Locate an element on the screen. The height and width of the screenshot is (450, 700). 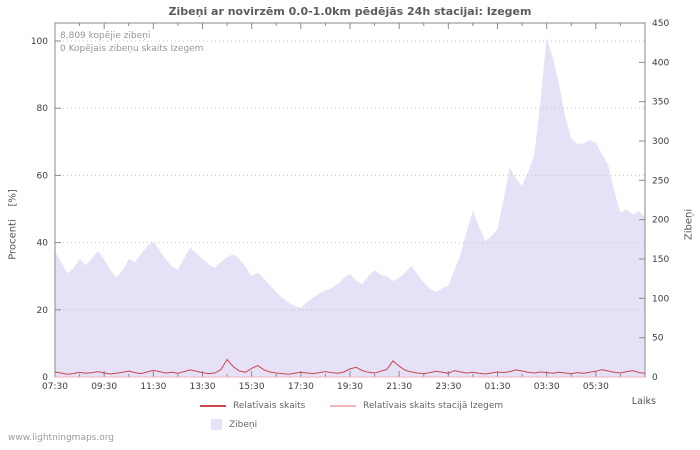
right-axis-tick-label: 100 is located at coordinates (660, 299).